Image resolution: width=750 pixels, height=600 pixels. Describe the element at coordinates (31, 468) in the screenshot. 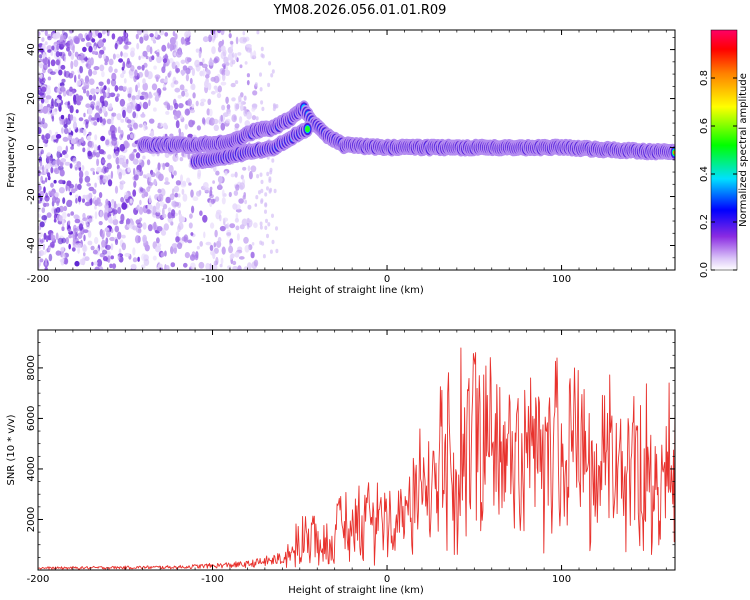

I see `y-tick-label: 4000` at that location.